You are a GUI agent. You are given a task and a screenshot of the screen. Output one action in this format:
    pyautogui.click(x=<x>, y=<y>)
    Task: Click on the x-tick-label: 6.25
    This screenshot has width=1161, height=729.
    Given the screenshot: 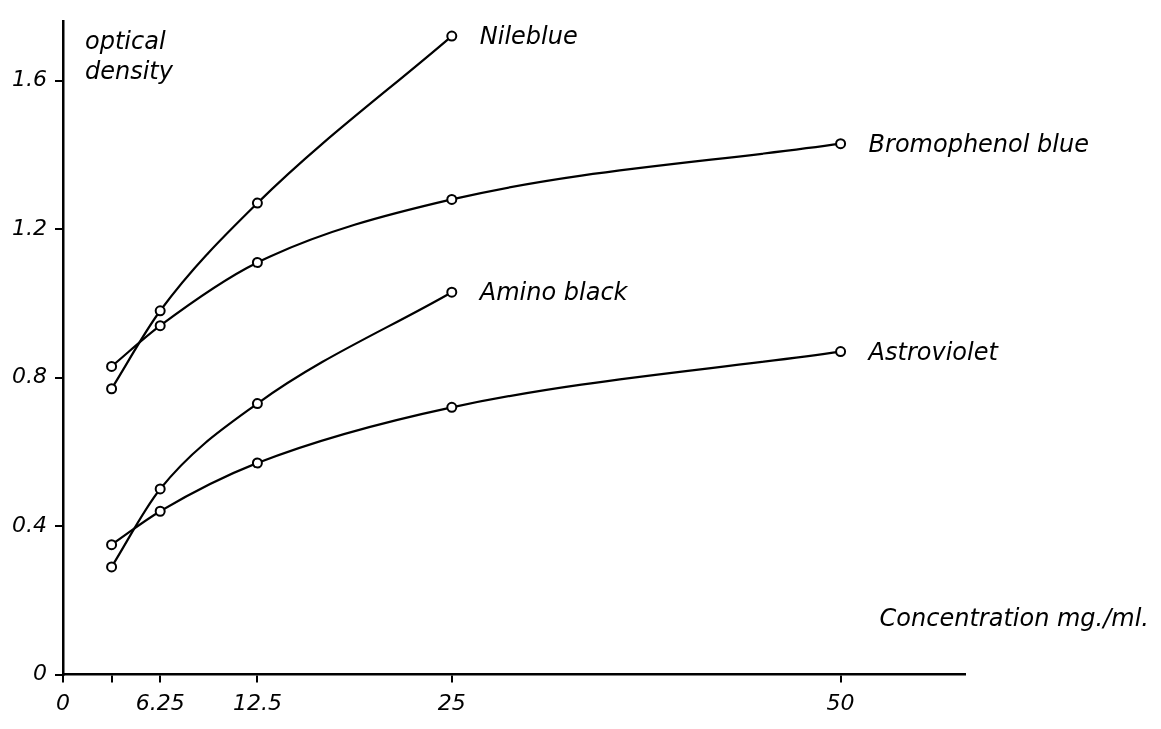 What is the action you would take?
    pyautogui.click(x=160, y=702)
    